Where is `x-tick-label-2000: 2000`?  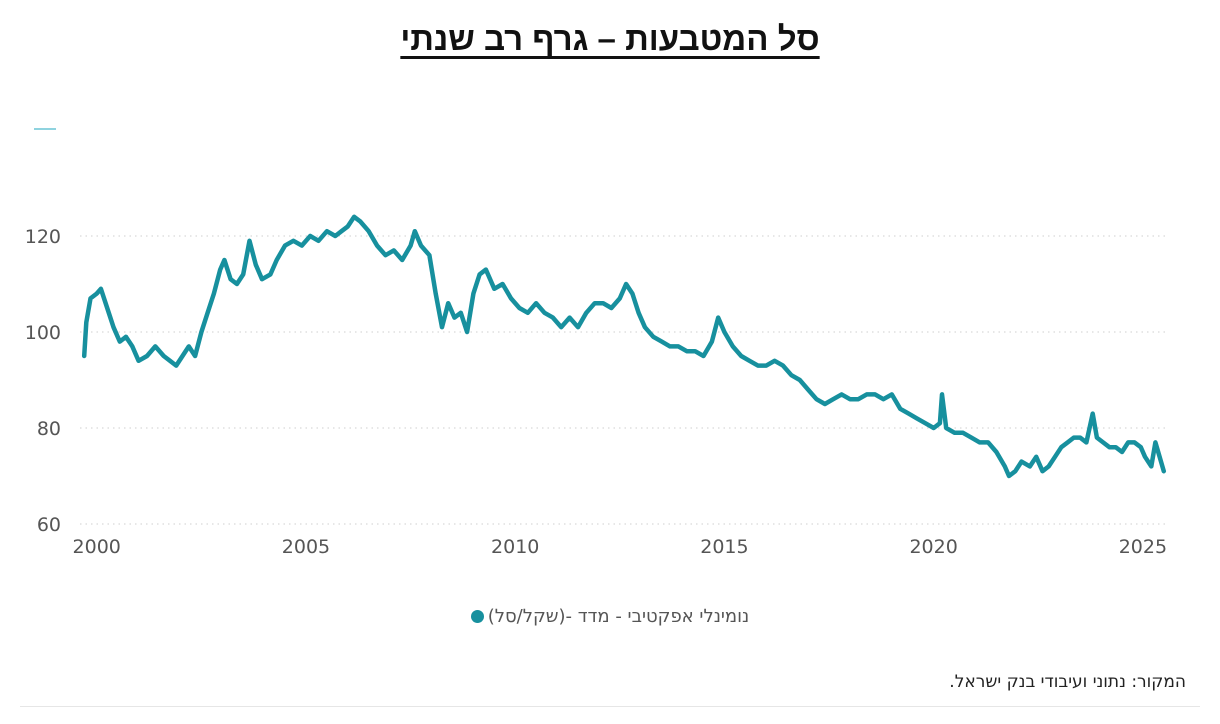
x-tick-label-2000: 2000 is located at coordinates (97, 547).